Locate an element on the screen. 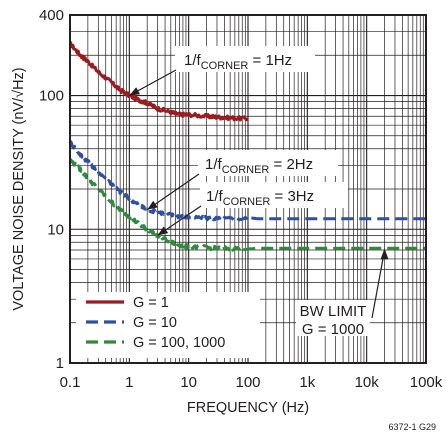  y-tick-labels: 1 10 100 400 is located at coordinates (51, 189).